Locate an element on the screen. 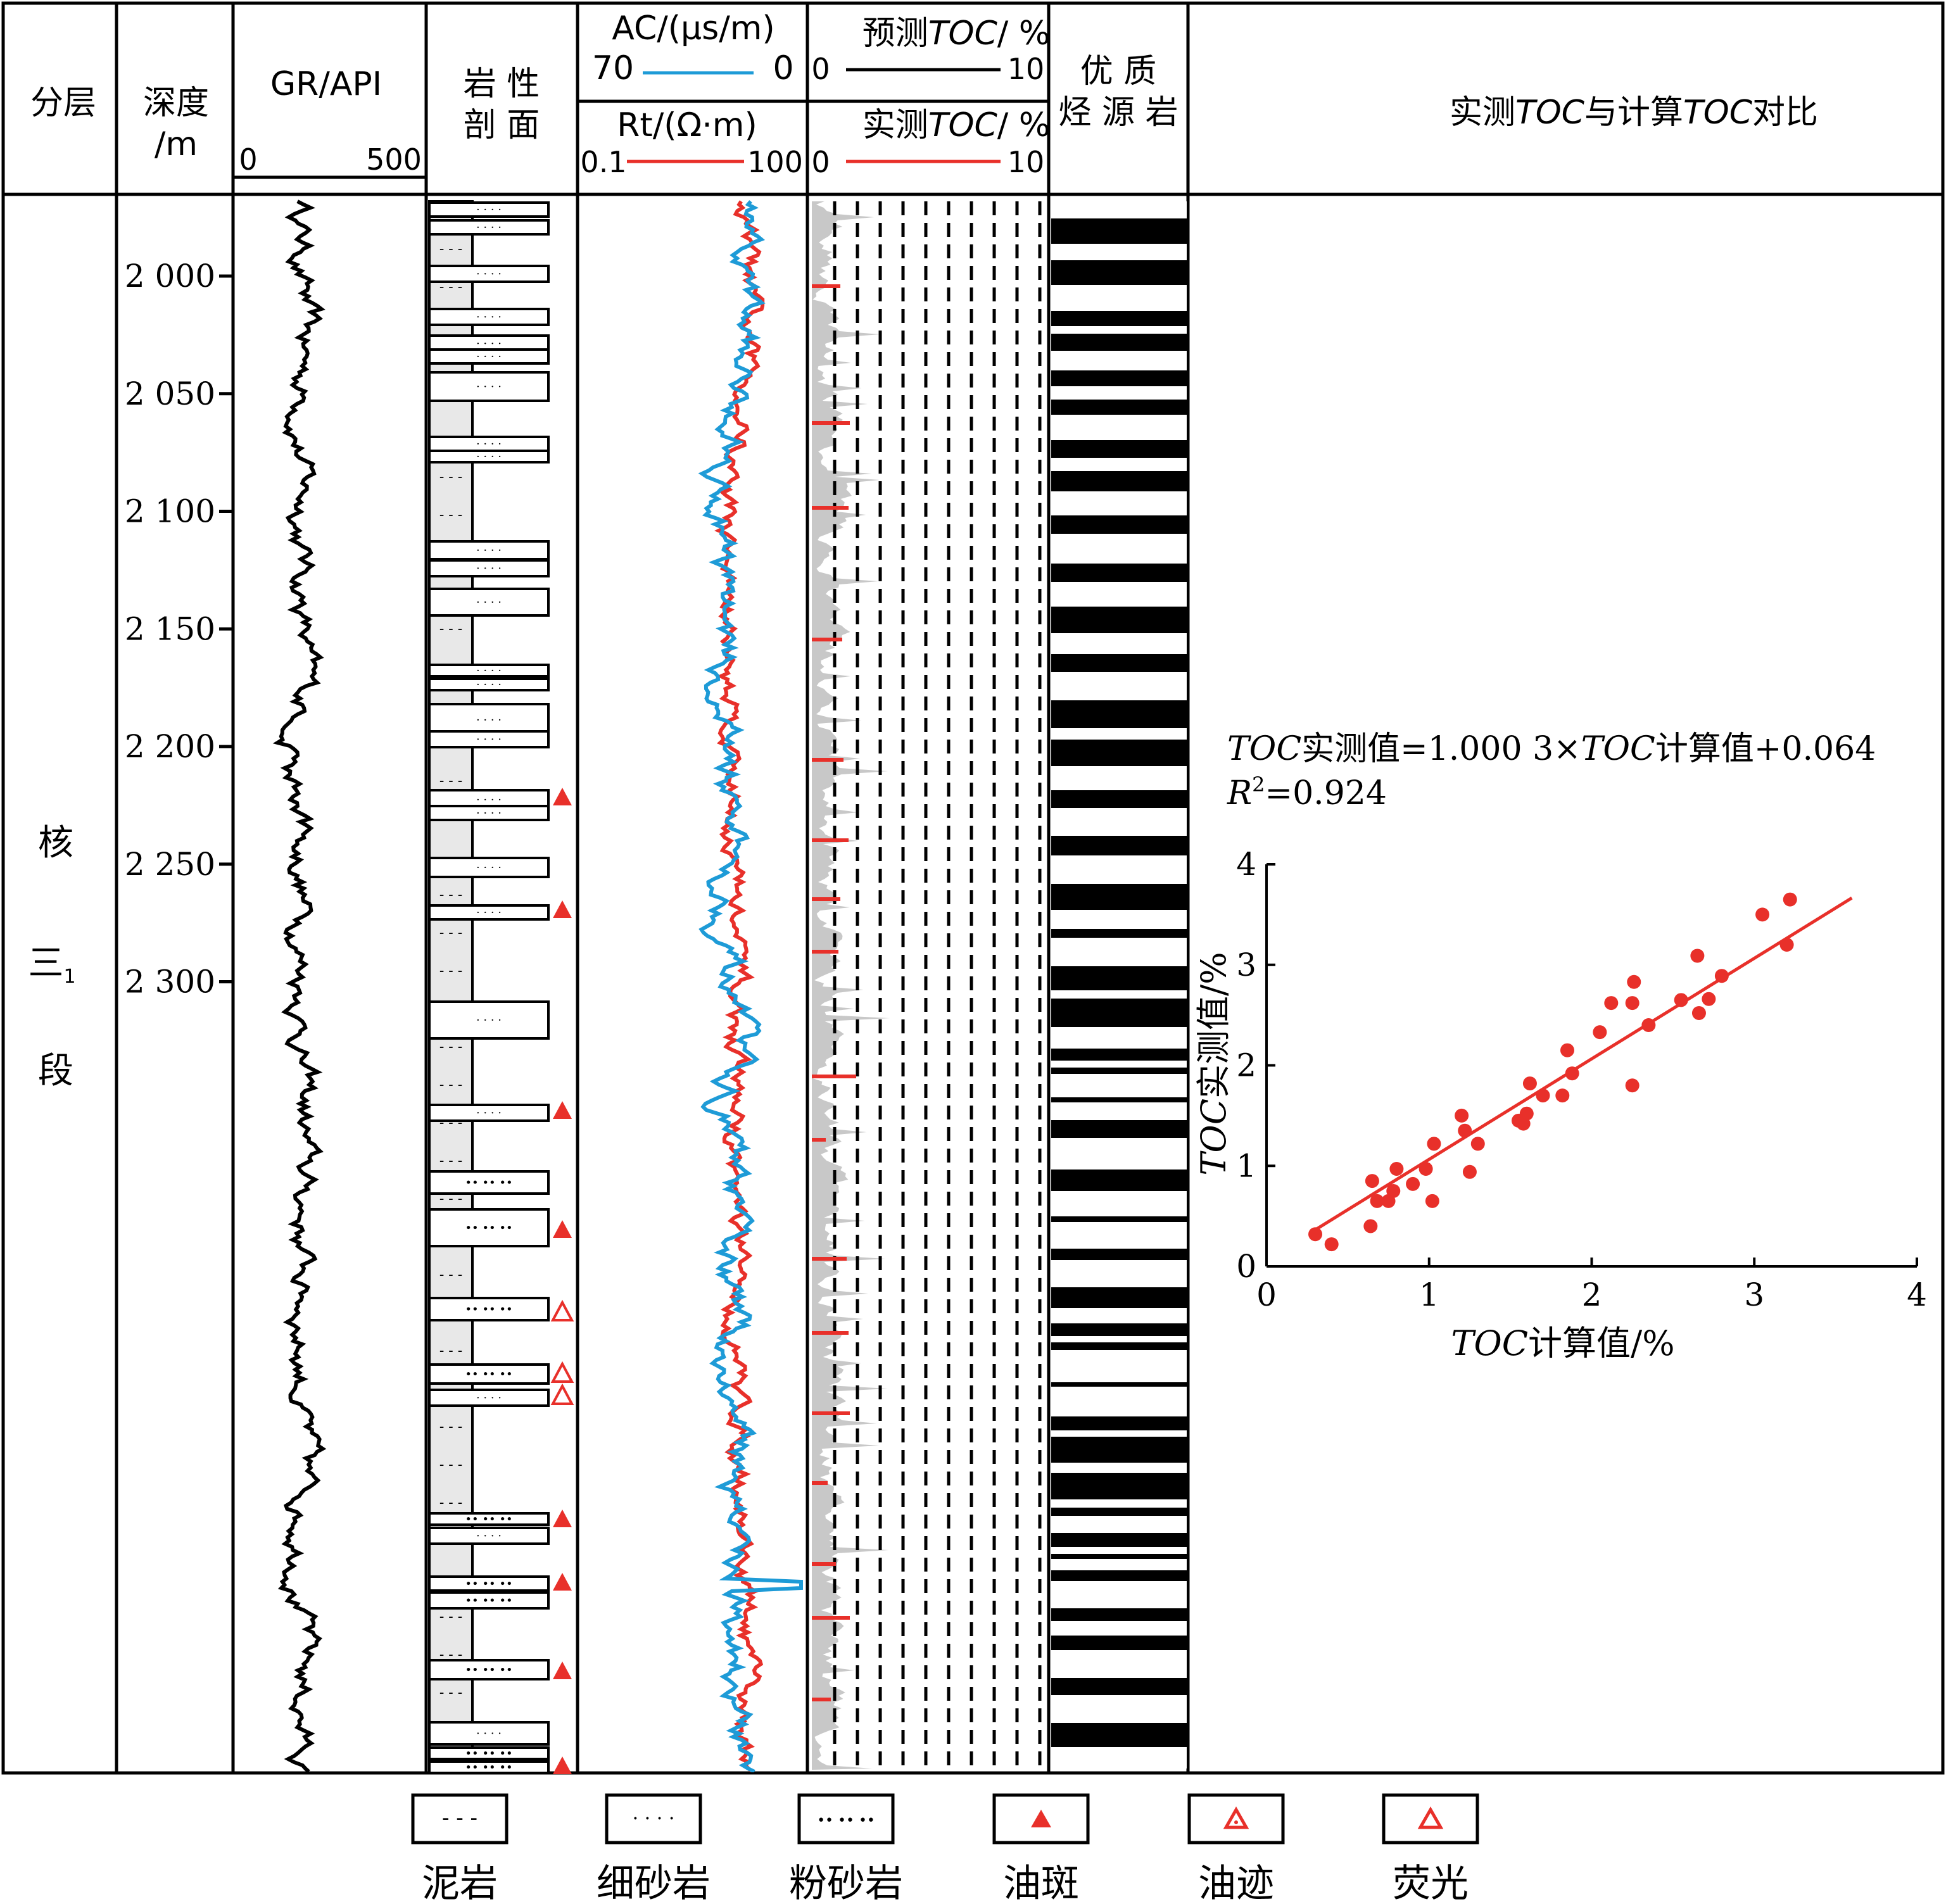 This screenshot has width=1946, height=1904. y-axis-label-b: 实测值/% is located at coordinates (1214, 1025).